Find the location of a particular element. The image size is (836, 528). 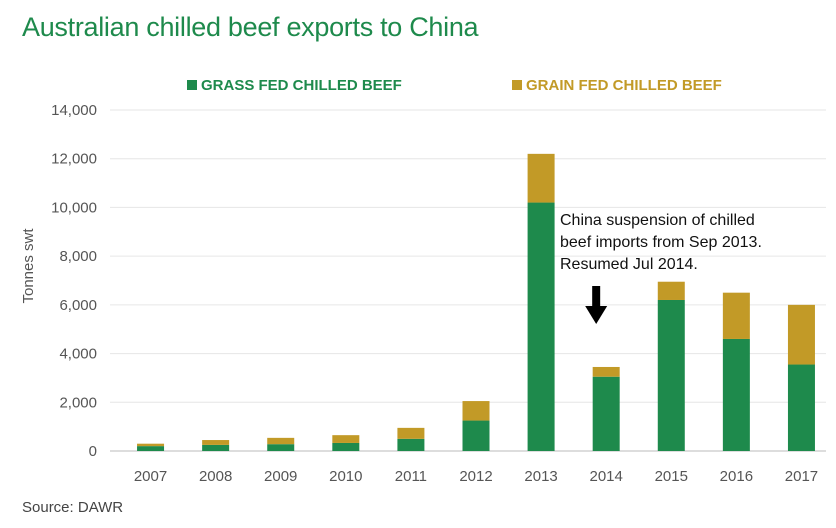

annotation-text: China suspension of chilled is located at coordinates (657, 220).